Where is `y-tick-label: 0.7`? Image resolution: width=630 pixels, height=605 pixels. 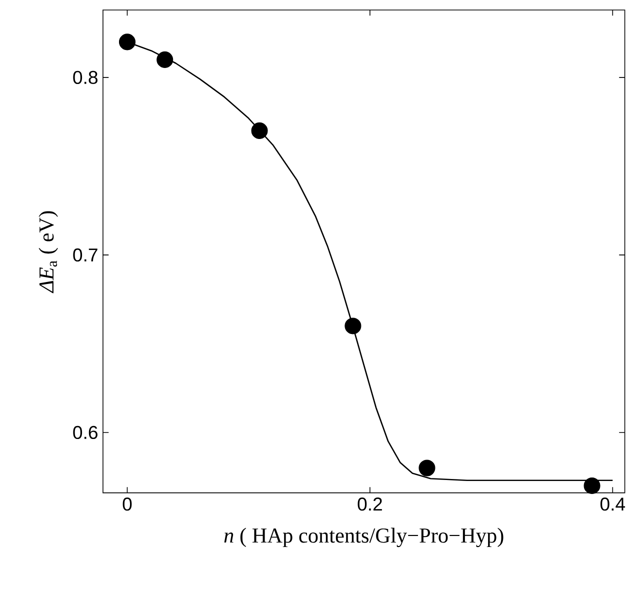 y-tick-label: 0.7 is located at coordinates (85, 255).